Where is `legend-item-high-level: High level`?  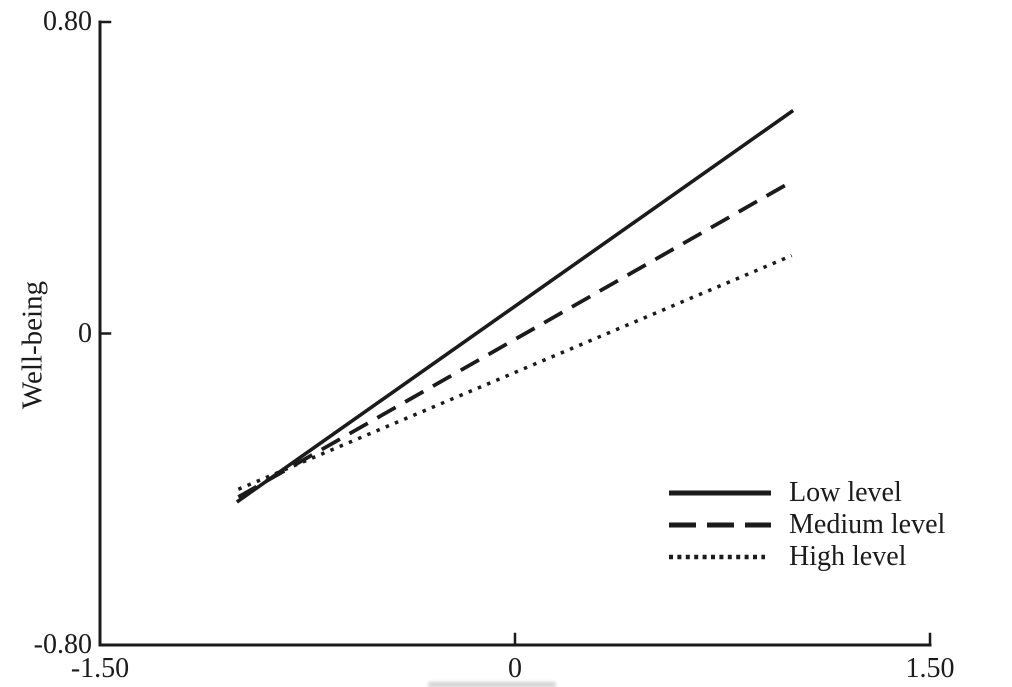
legend-item-high-level: High level is located at coordinates (806, 557).